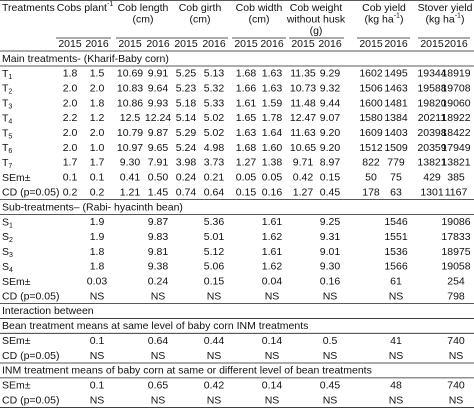 This screenshot has width=474, height=409. Describe the element at coordinates (70, 118) in the screenshot. I see `cell: 2.2` at that location.